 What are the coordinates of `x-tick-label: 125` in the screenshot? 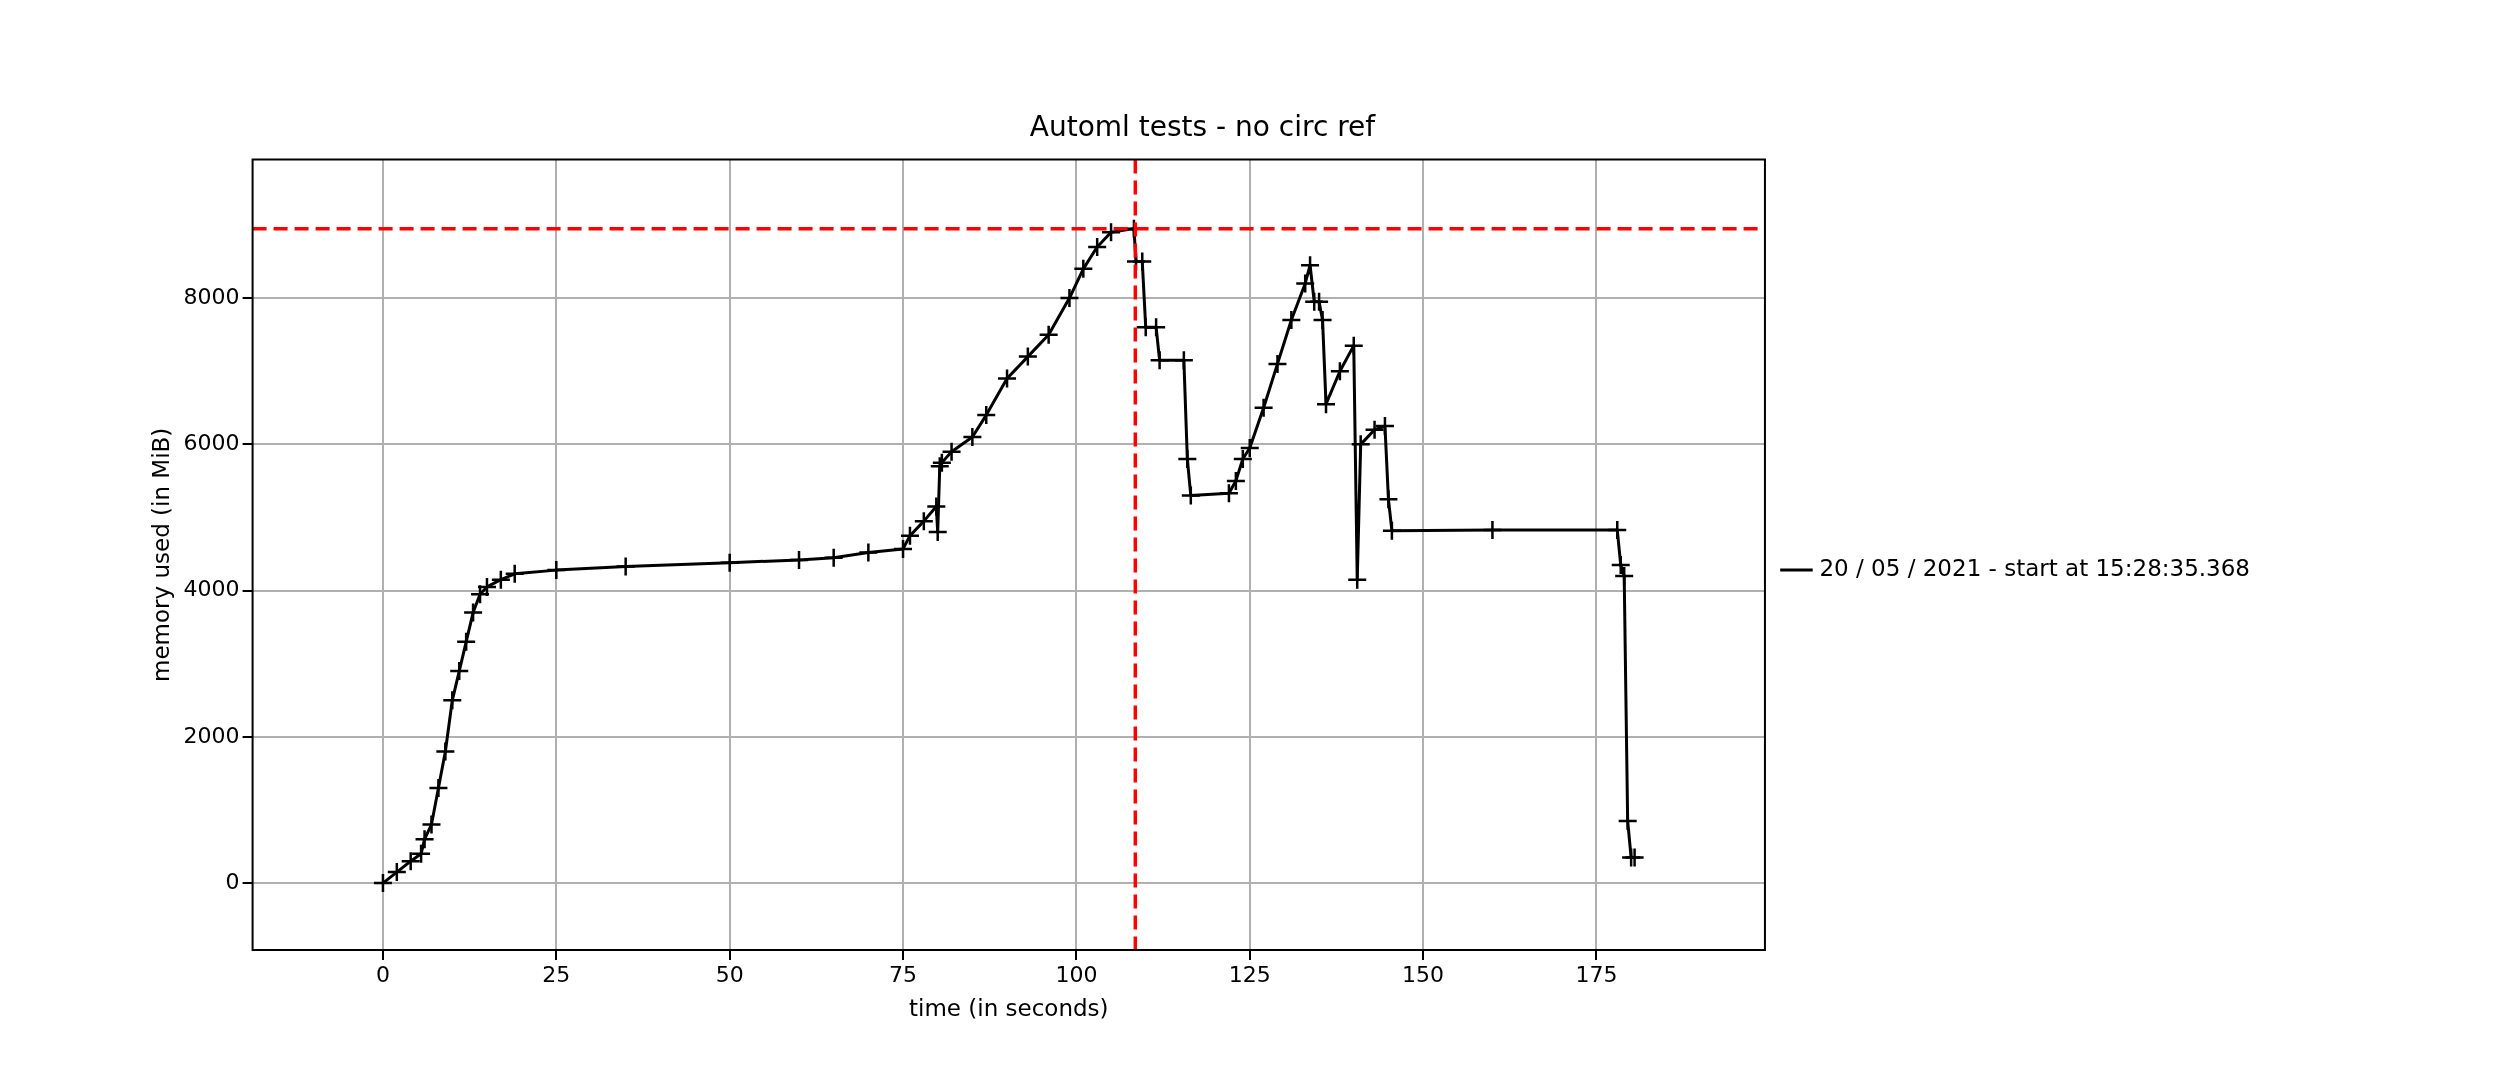 It's located at (1249, 974).